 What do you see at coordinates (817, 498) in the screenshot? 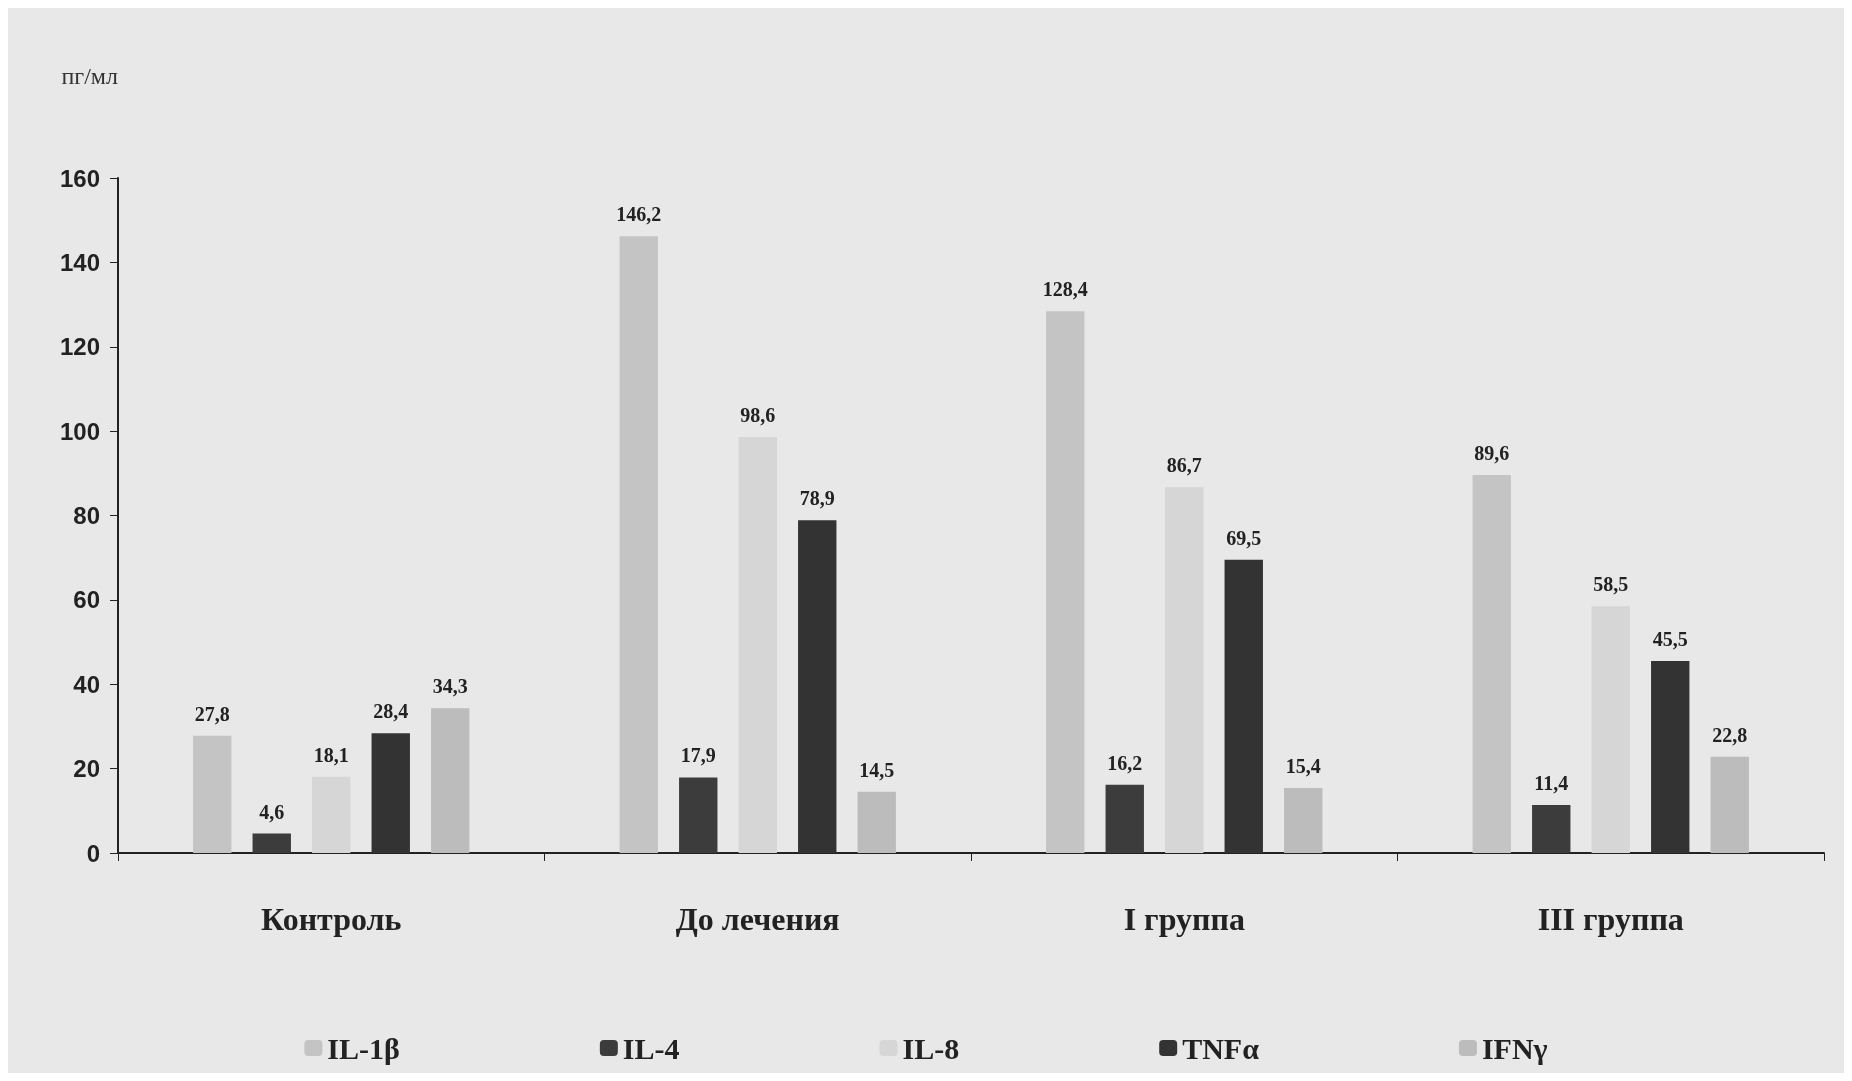
I see `data-label: 78,9` at bounding box center [817, 498].